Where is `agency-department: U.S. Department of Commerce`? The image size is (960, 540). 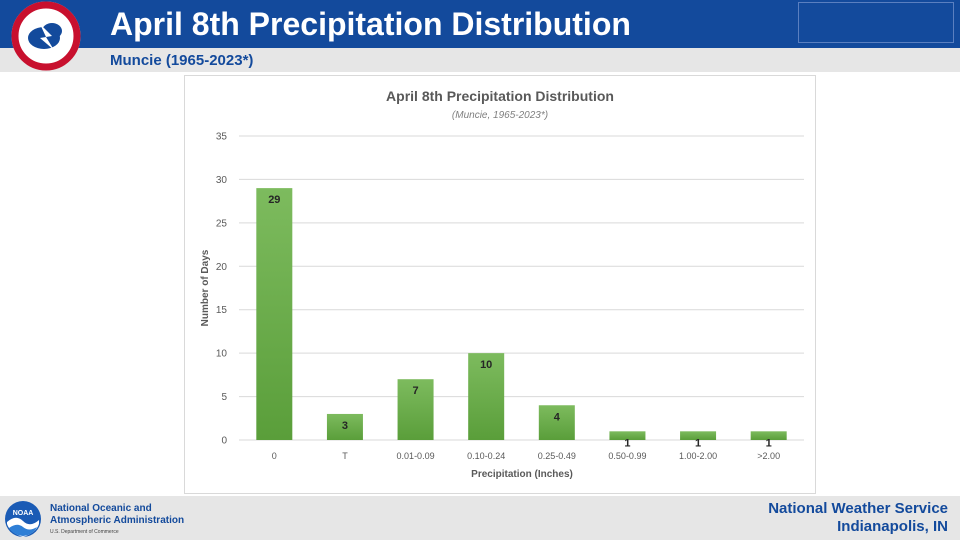
agency-department: U.S. Department of Commerce is located at coordinates (84, 532).